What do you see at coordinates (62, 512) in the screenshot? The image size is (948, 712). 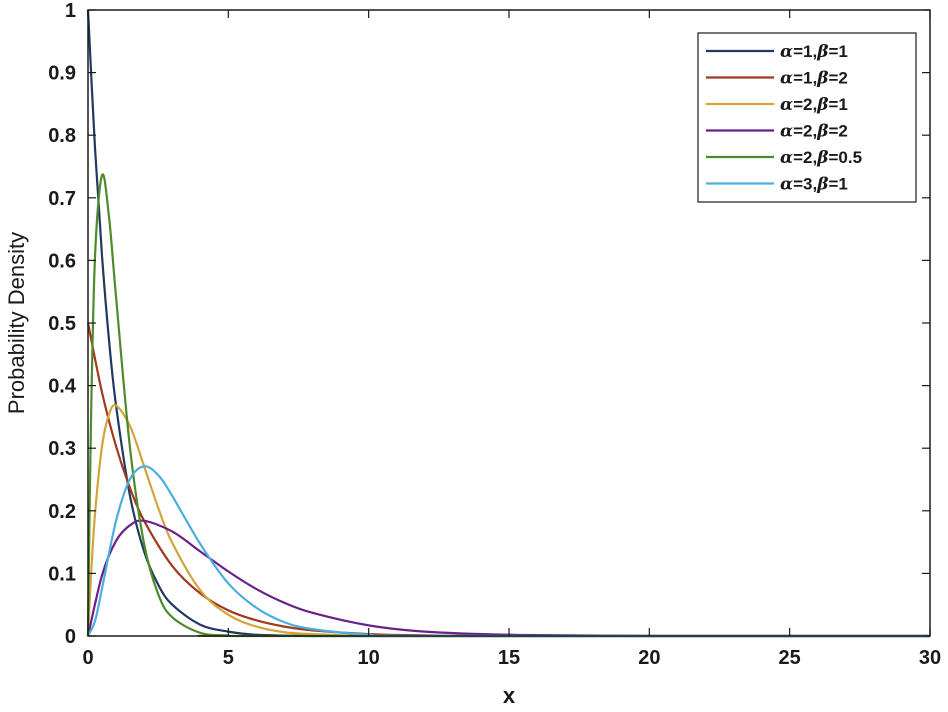 I see `y-tick-label: 0.2` at bounding box center [62, 512].